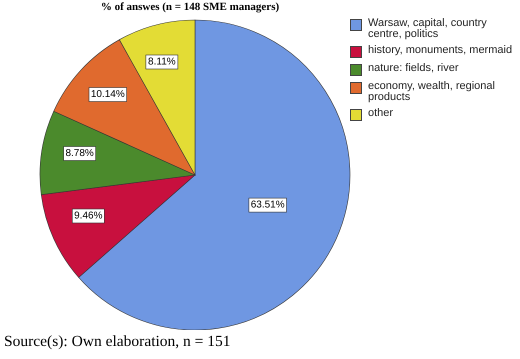  What do you see at coordinates (190, 7) in the screenshot?
I see `chart-title: % of answes (n = 148 SME managers)` at bounding box center [190, 7].